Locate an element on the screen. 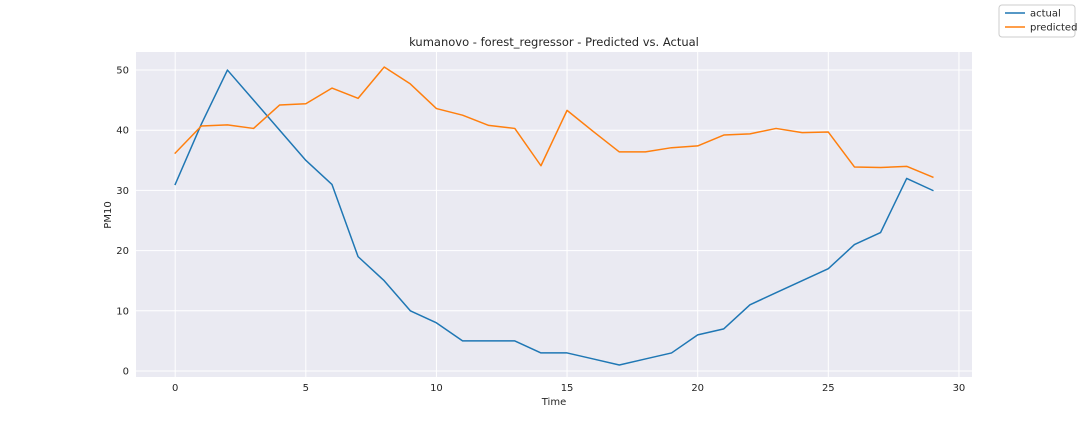 The image size is (1080, 432). y-tick-label: 20 is located at coordinates (122, 251).